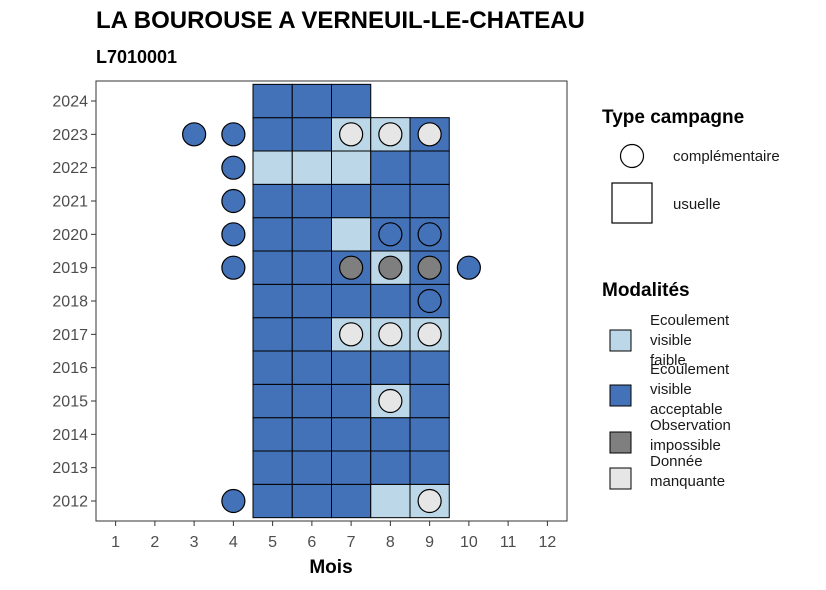  What do you see at coordinates (70, 335) in the screenshot?
I see `y-tick-label: 2017` at bounding box center [70, 335].